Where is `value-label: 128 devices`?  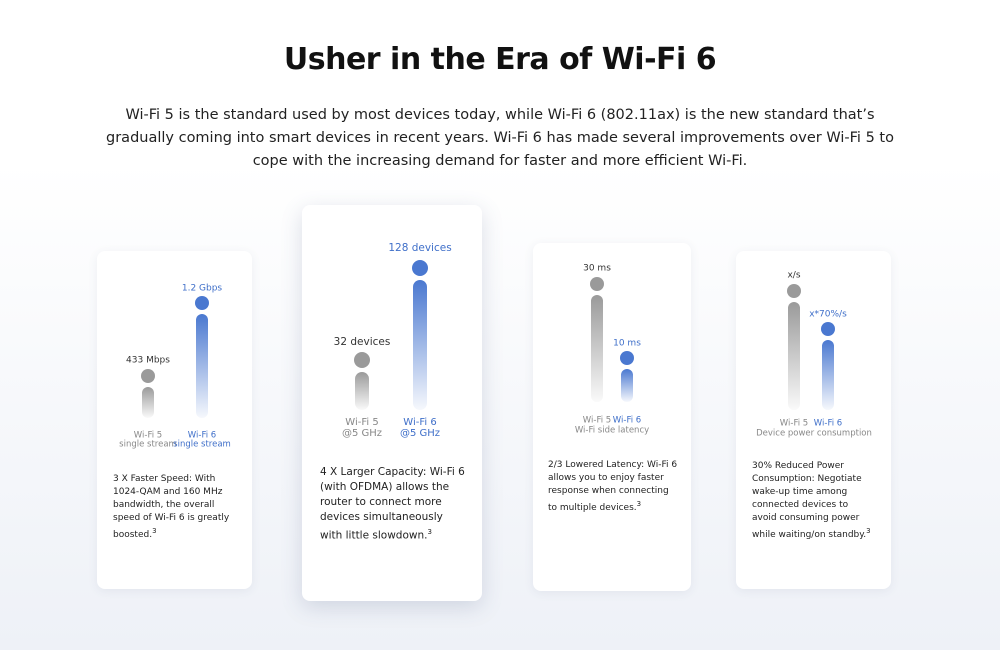
value-label: 128 devices is located at coordinates (419, 248).